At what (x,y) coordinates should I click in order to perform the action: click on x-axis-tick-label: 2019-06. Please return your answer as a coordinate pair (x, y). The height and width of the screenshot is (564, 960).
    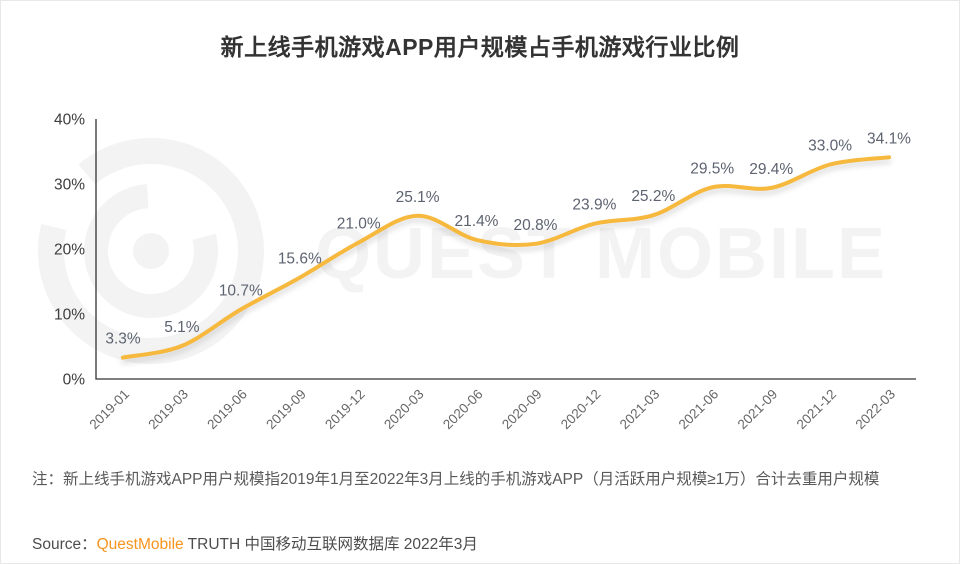
    Looking at the image, I should click on (227, 410).